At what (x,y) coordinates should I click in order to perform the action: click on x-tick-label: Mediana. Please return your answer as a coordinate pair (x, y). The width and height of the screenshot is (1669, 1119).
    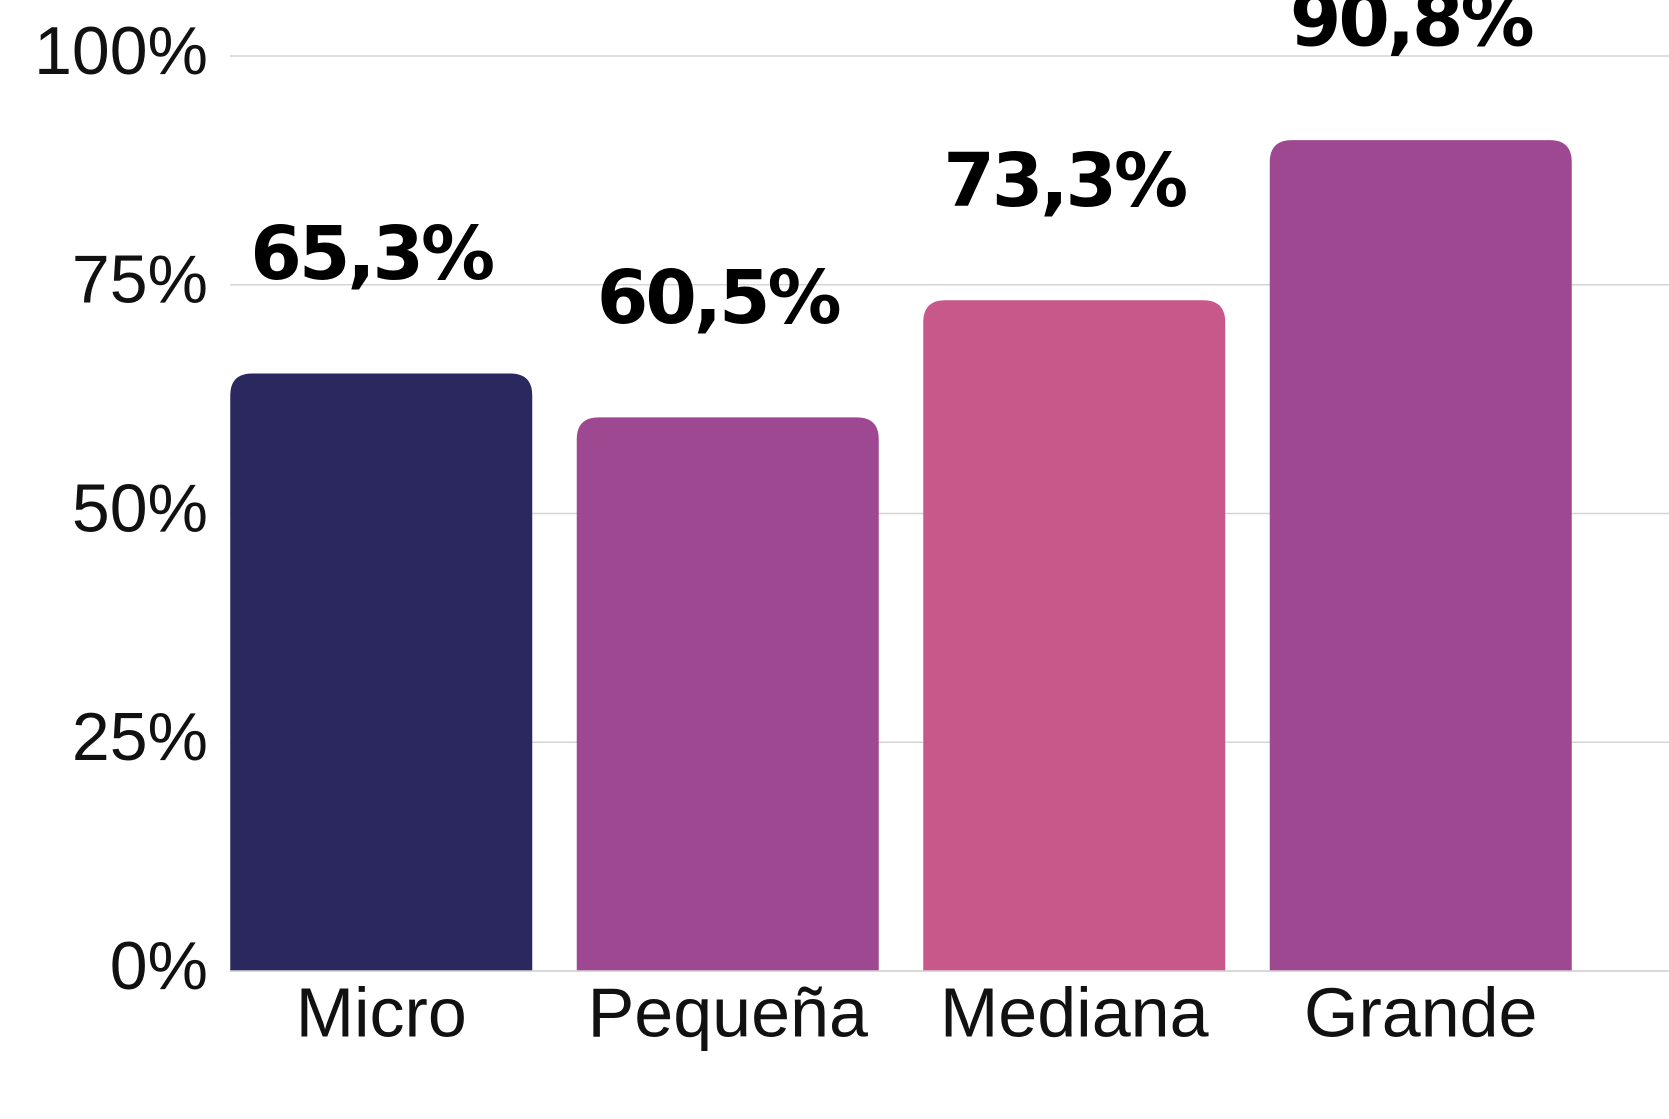
    Looking at the image, I should click on (1074, 1012).